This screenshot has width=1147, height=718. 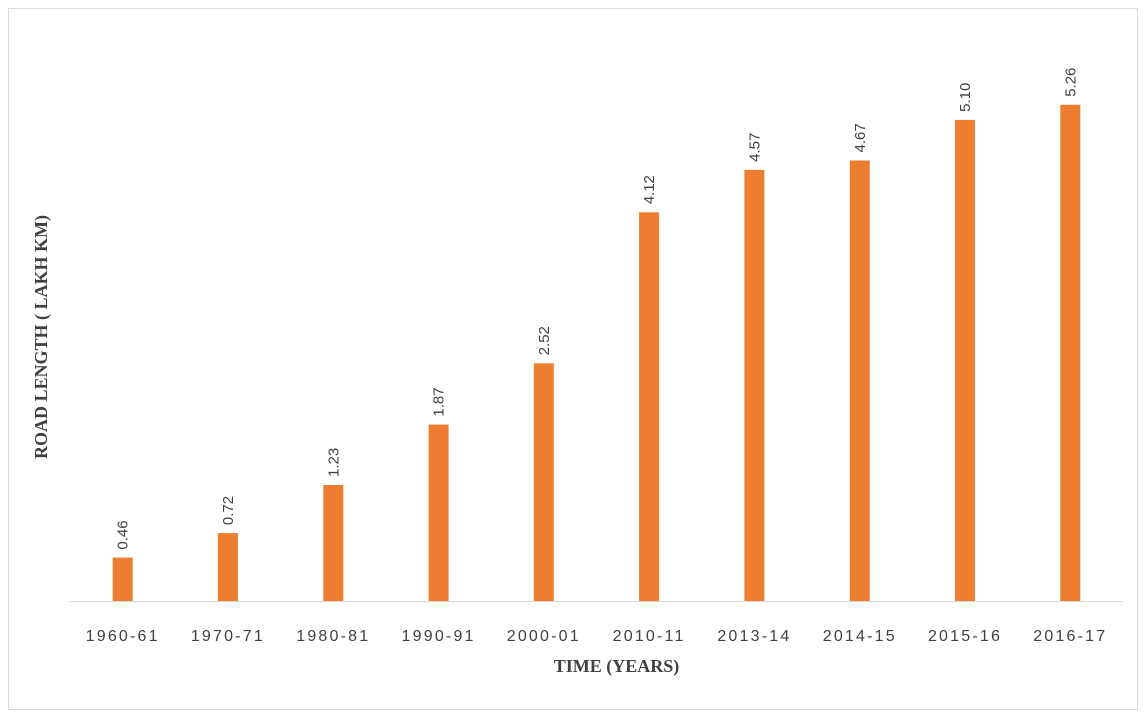 What do you see at coordinates (965, 636) in the screenshot?
I see `x-tick-label-2015-16: 2015-16` at bounding box center [965, 636].